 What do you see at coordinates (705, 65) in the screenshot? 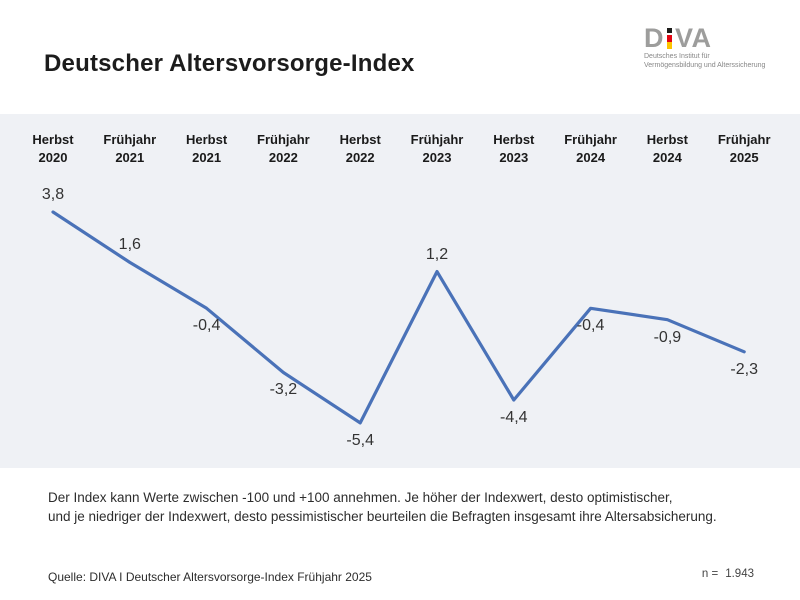
I see `logo-subtitle-line2: Vermögensbildung und Alterssicherung` at bounding box center [705, 65].